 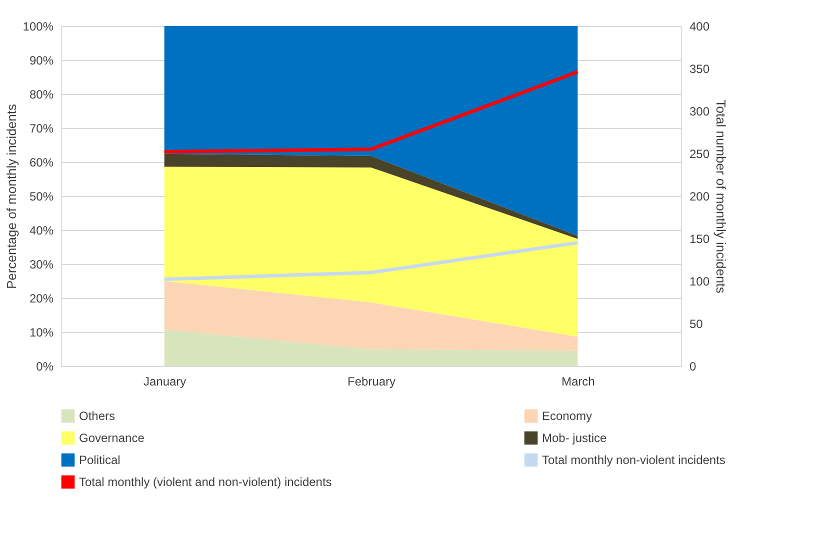 What do you see at coordinates (205, 482) in the screenshot?
I see `legend-label: Total monthly (violent and non-violent) incidents` at bounding box center [205, 482].